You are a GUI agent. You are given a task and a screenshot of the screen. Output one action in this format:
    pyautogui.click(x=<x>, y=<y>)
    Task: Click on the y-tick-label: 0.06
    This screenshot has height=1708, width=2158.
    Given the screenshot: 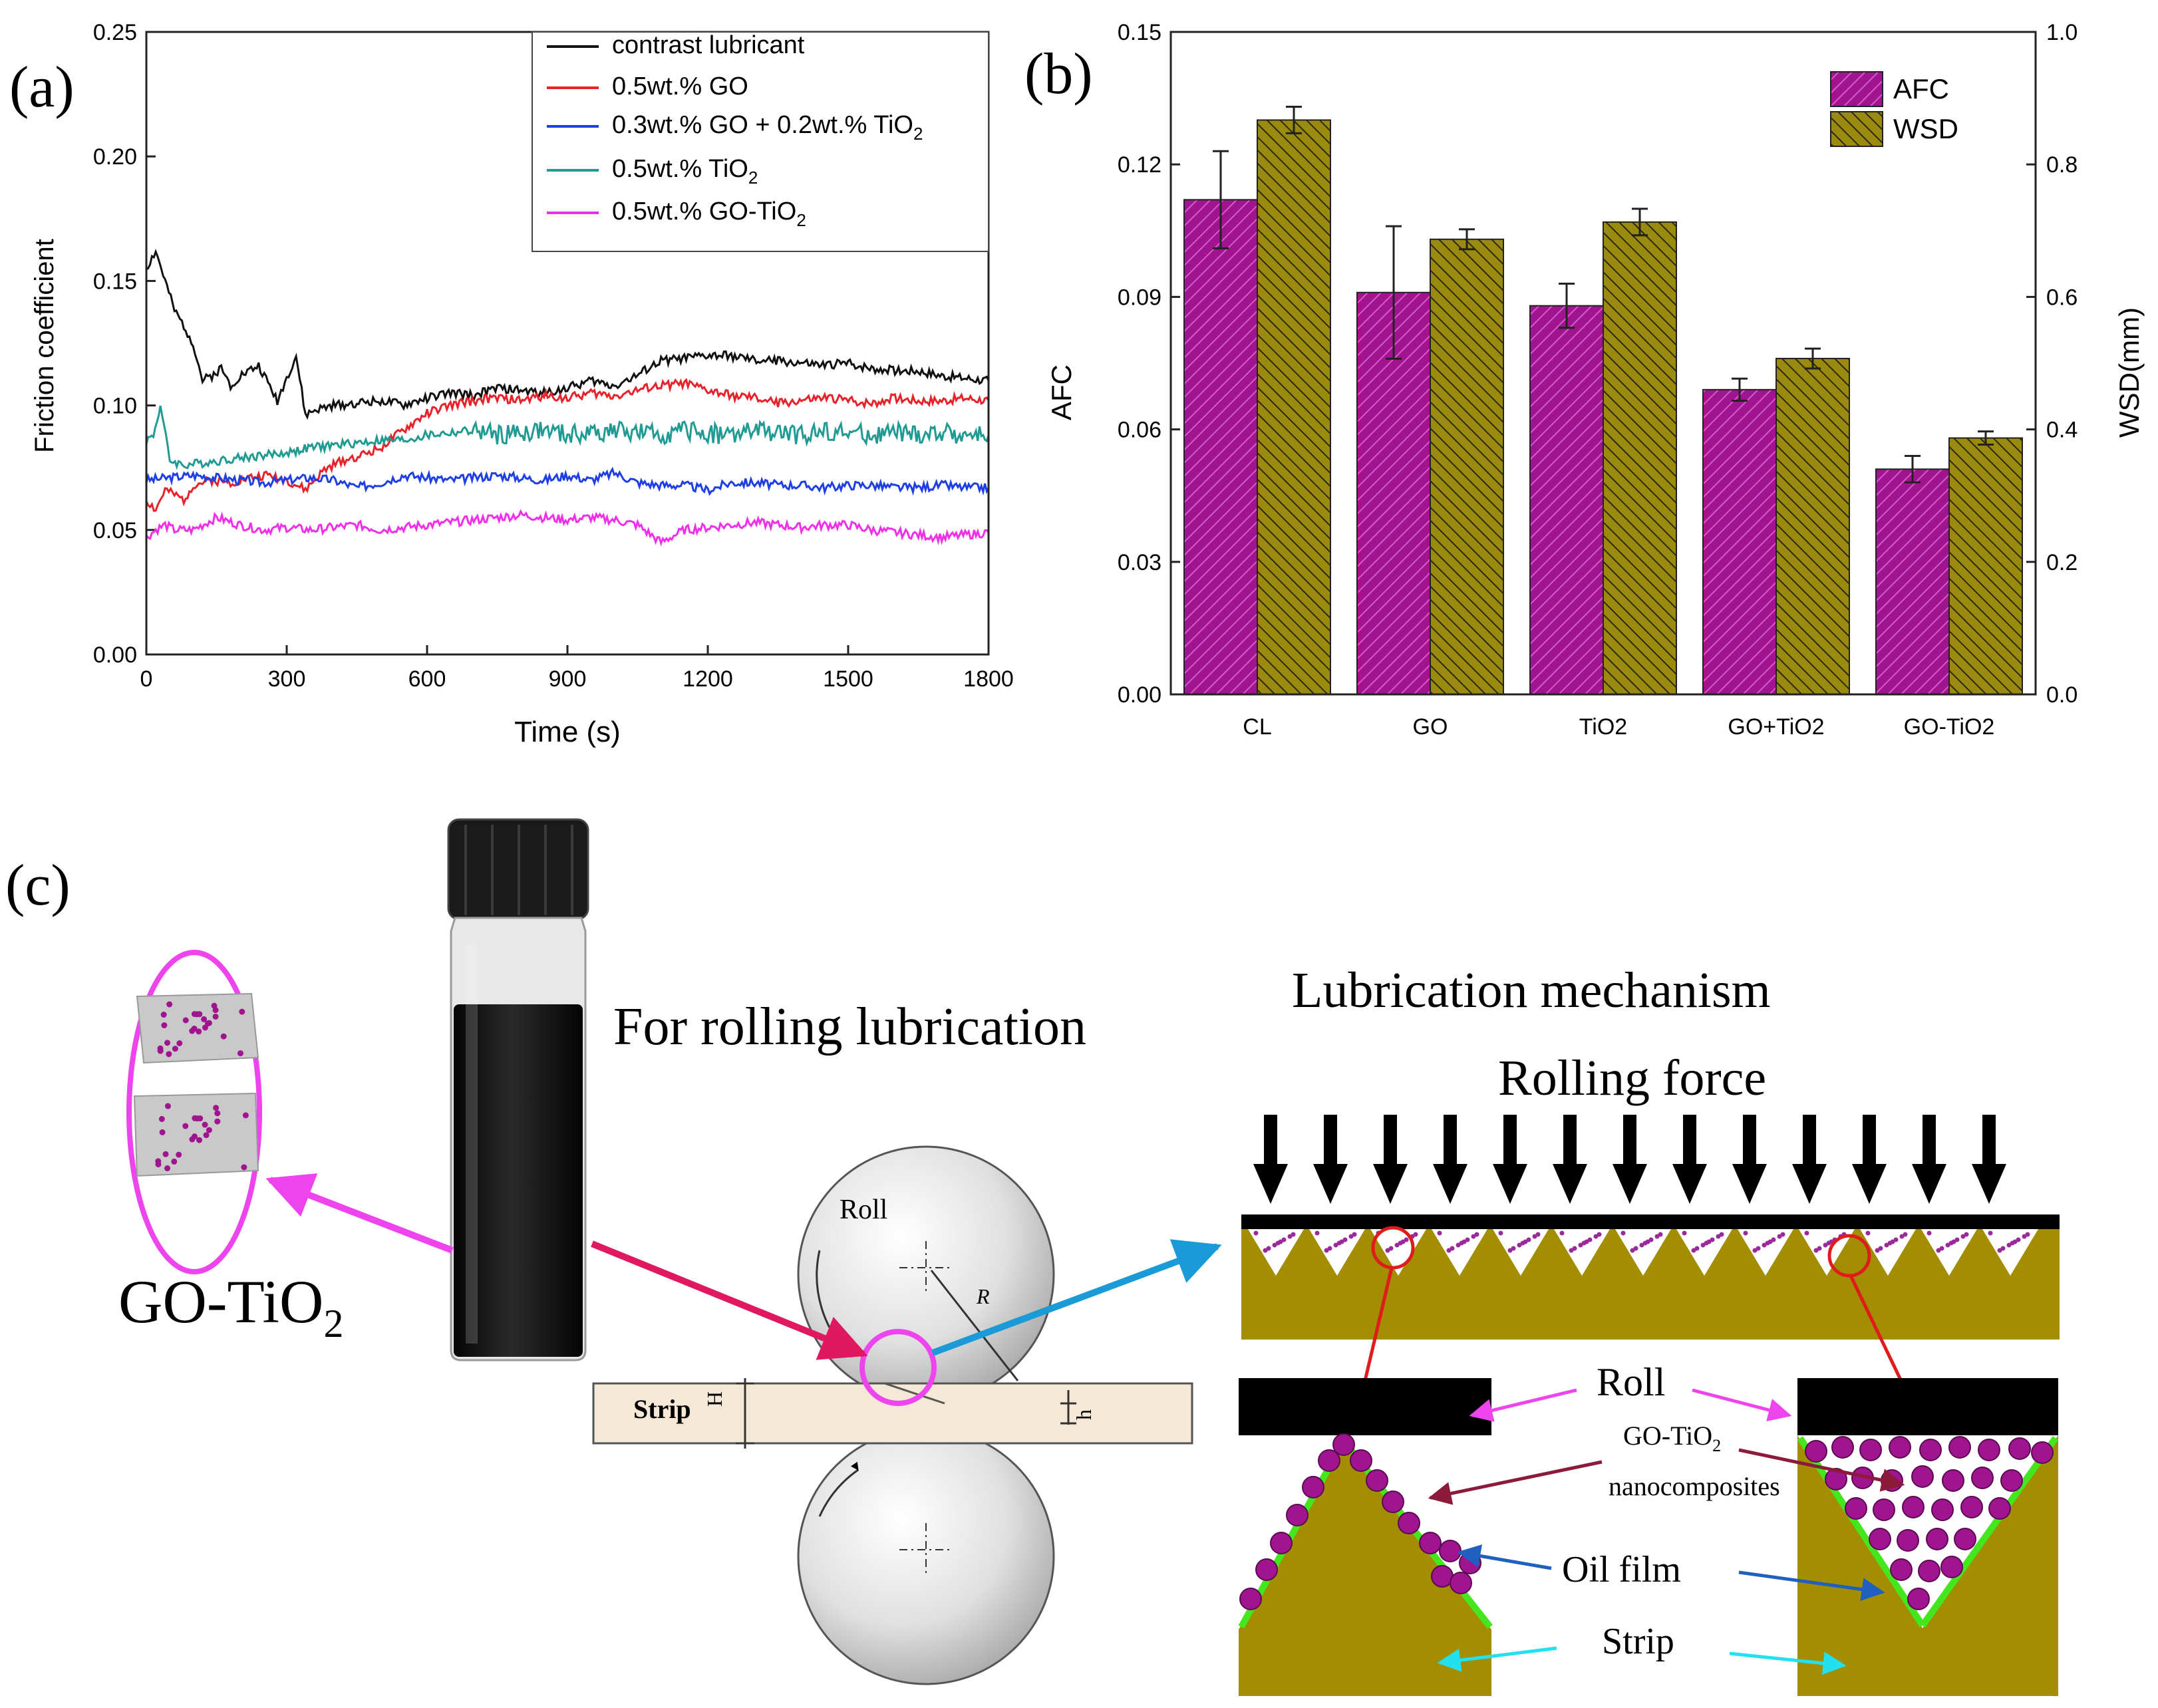 What is the action you would take?
    pyautogui.click(x=1139, y=430)
    